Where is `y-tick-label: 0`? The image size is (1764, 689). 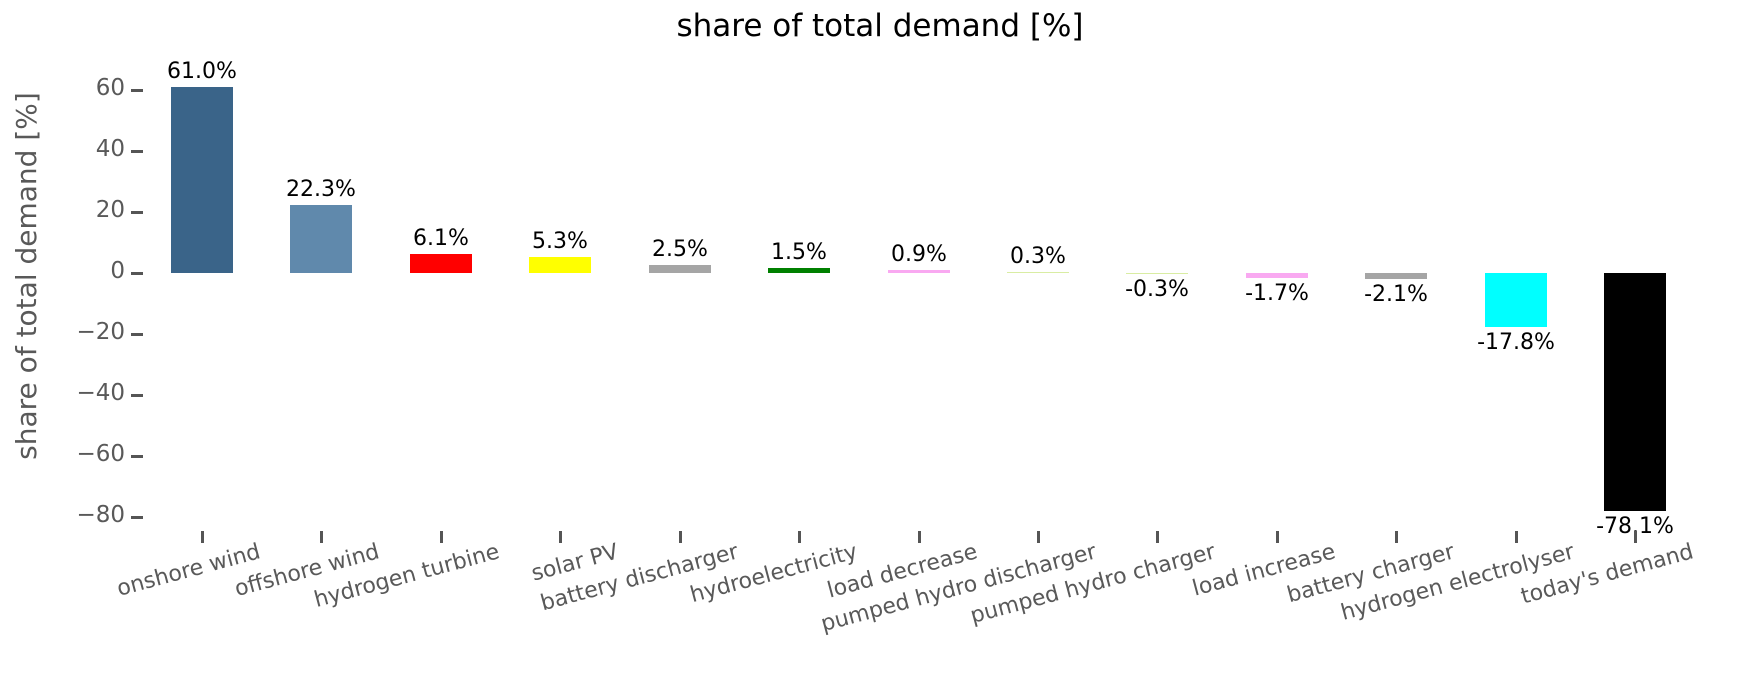
y-tick-label: 0 is located at coordinates (117, 271).